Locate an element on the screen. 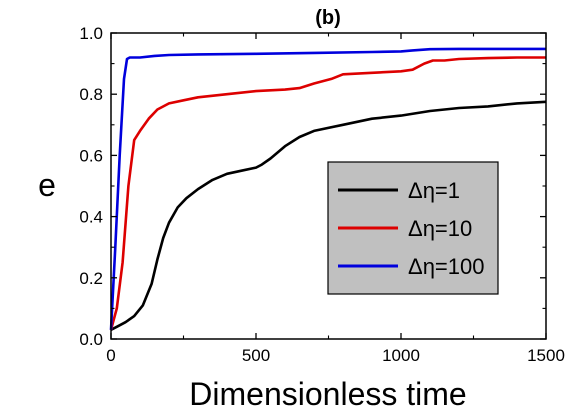 This screenshot has width=570, height=413. x-tick-label: 1500 is located at coordinates (546, 355).